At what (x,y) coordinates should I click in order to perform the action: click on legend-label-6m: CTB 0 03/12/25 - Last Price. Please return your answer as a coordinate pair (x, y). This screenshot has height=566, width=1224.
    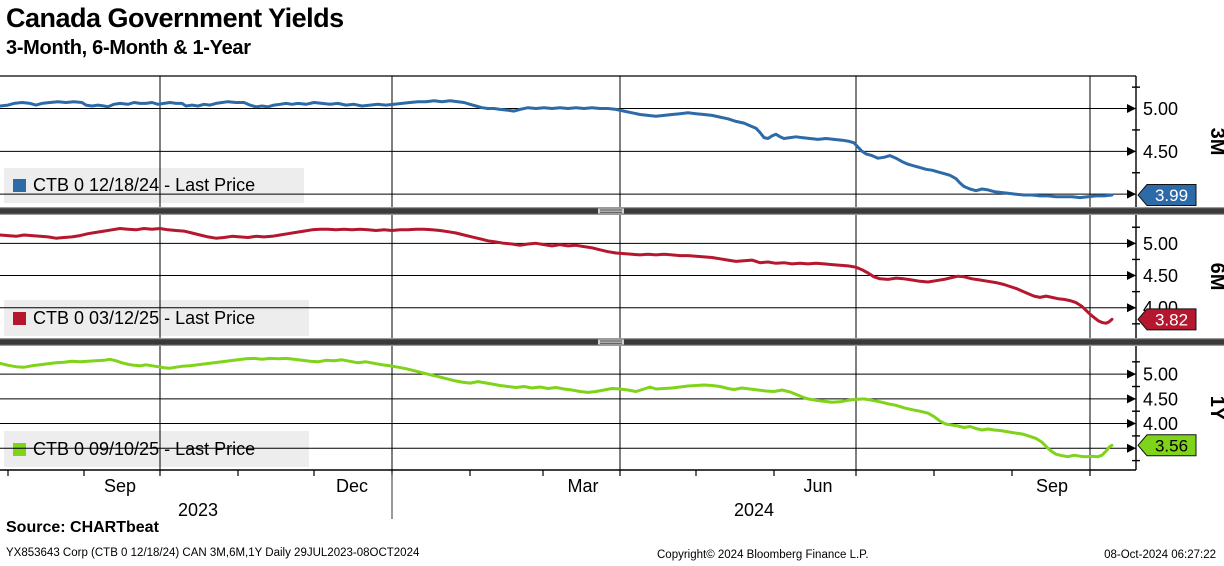
    Looking at the image, I should click on (144, 317).